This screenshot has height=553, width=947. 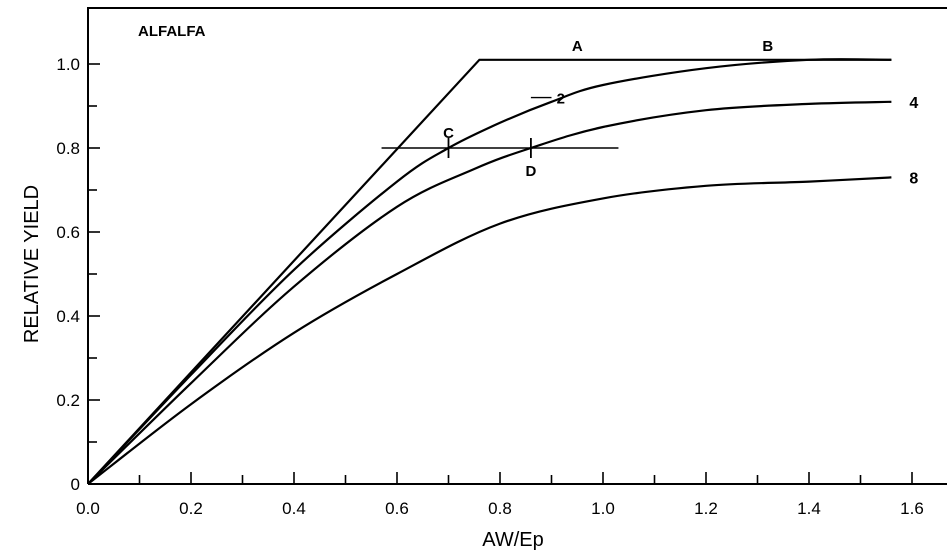 I want to click on x-tick-label: 0.2, so click(x=191, y=508).